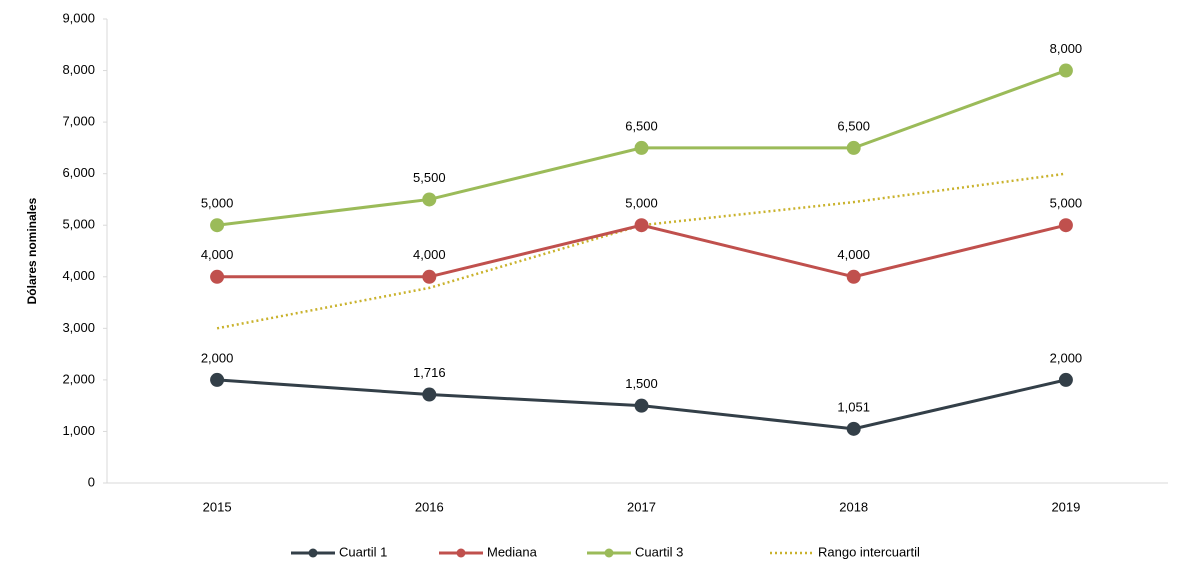 The image size is (1183, 565). I want to click on y-tick-label: 1,000, so click(78, 430).